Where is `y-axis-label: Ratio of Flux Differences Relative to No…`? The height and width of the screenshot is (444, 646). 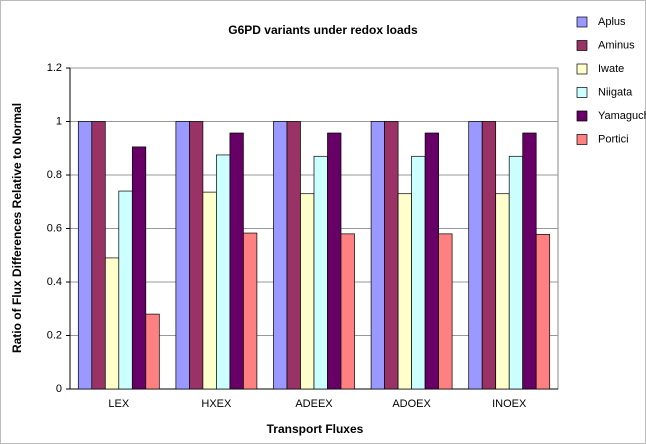 y-axis-label: Ratio of Flux Differences Relative to No… is located at coordinates (17, 228).